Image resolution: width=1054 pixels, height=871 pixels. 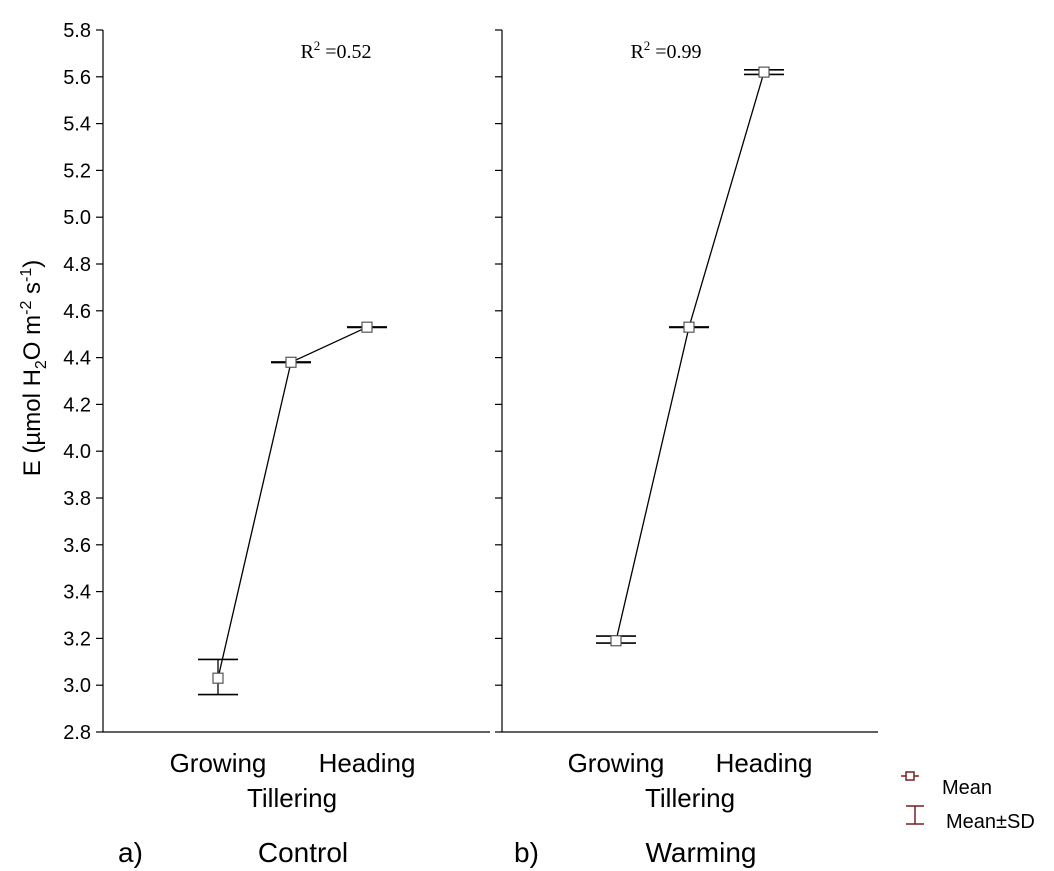 What do you see at coordinates (77, 78) in the screenshot?
I see `y-tick-label: 5.6` at bounding box center [77, 78].